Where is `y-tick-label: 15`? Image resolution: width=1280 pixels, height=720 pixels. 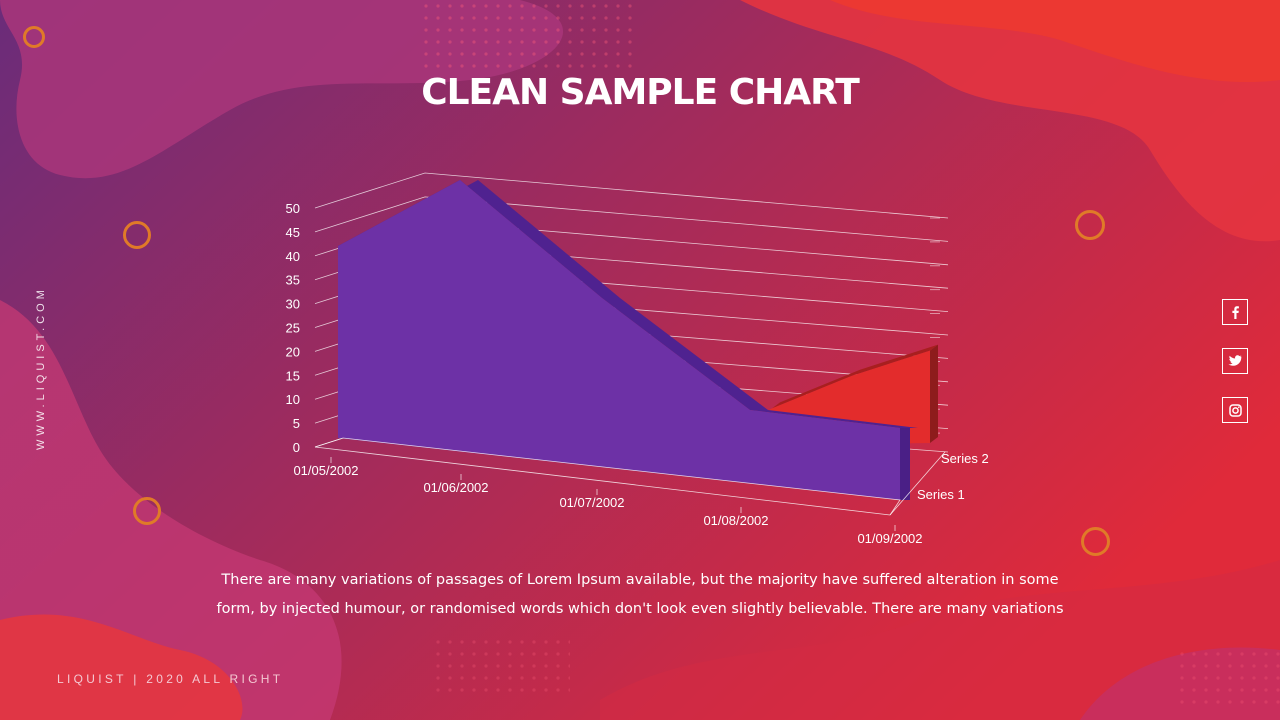
y-tick-label: 15 is located at coordinates (293, 375).